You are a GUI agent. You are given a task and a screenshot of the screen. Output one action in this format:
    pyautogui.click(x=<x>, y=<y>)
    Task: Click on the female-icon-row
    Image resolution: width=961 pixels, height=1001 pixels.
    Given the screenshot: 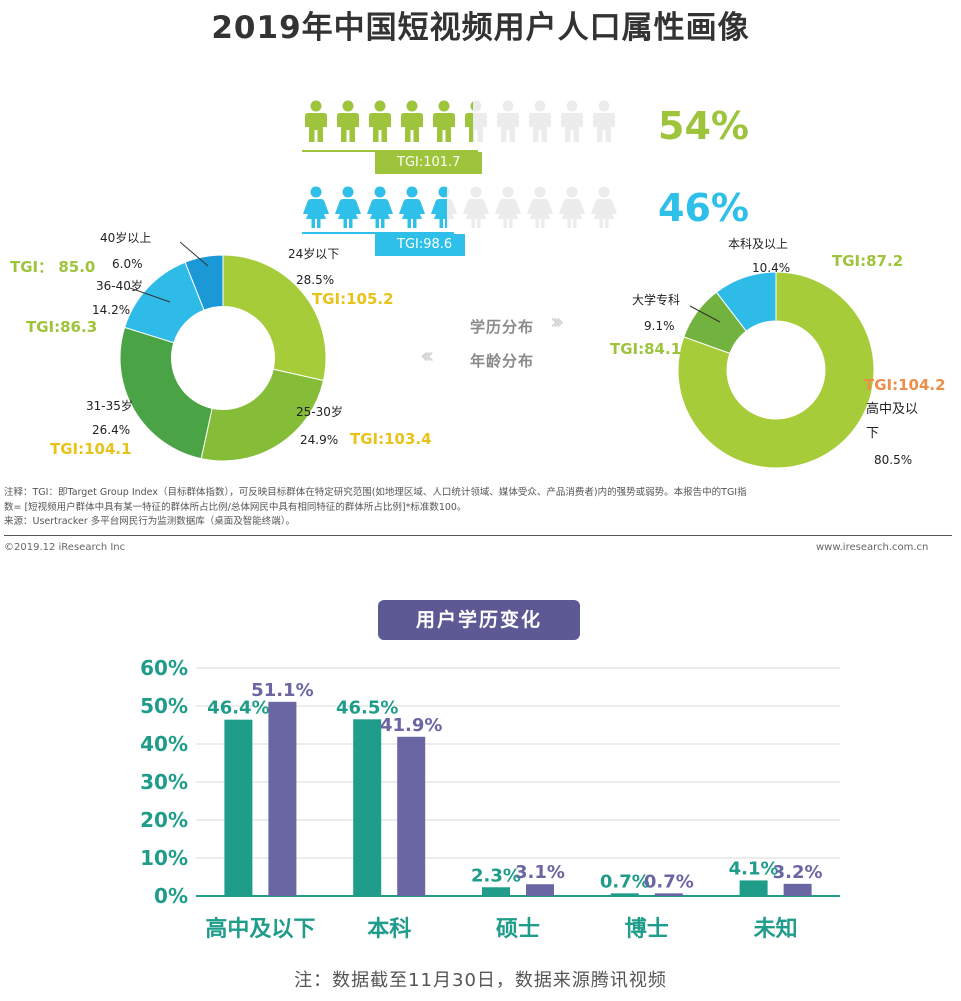 What is the action you would take?
    pyautogui.click(x=460, y=208)
    